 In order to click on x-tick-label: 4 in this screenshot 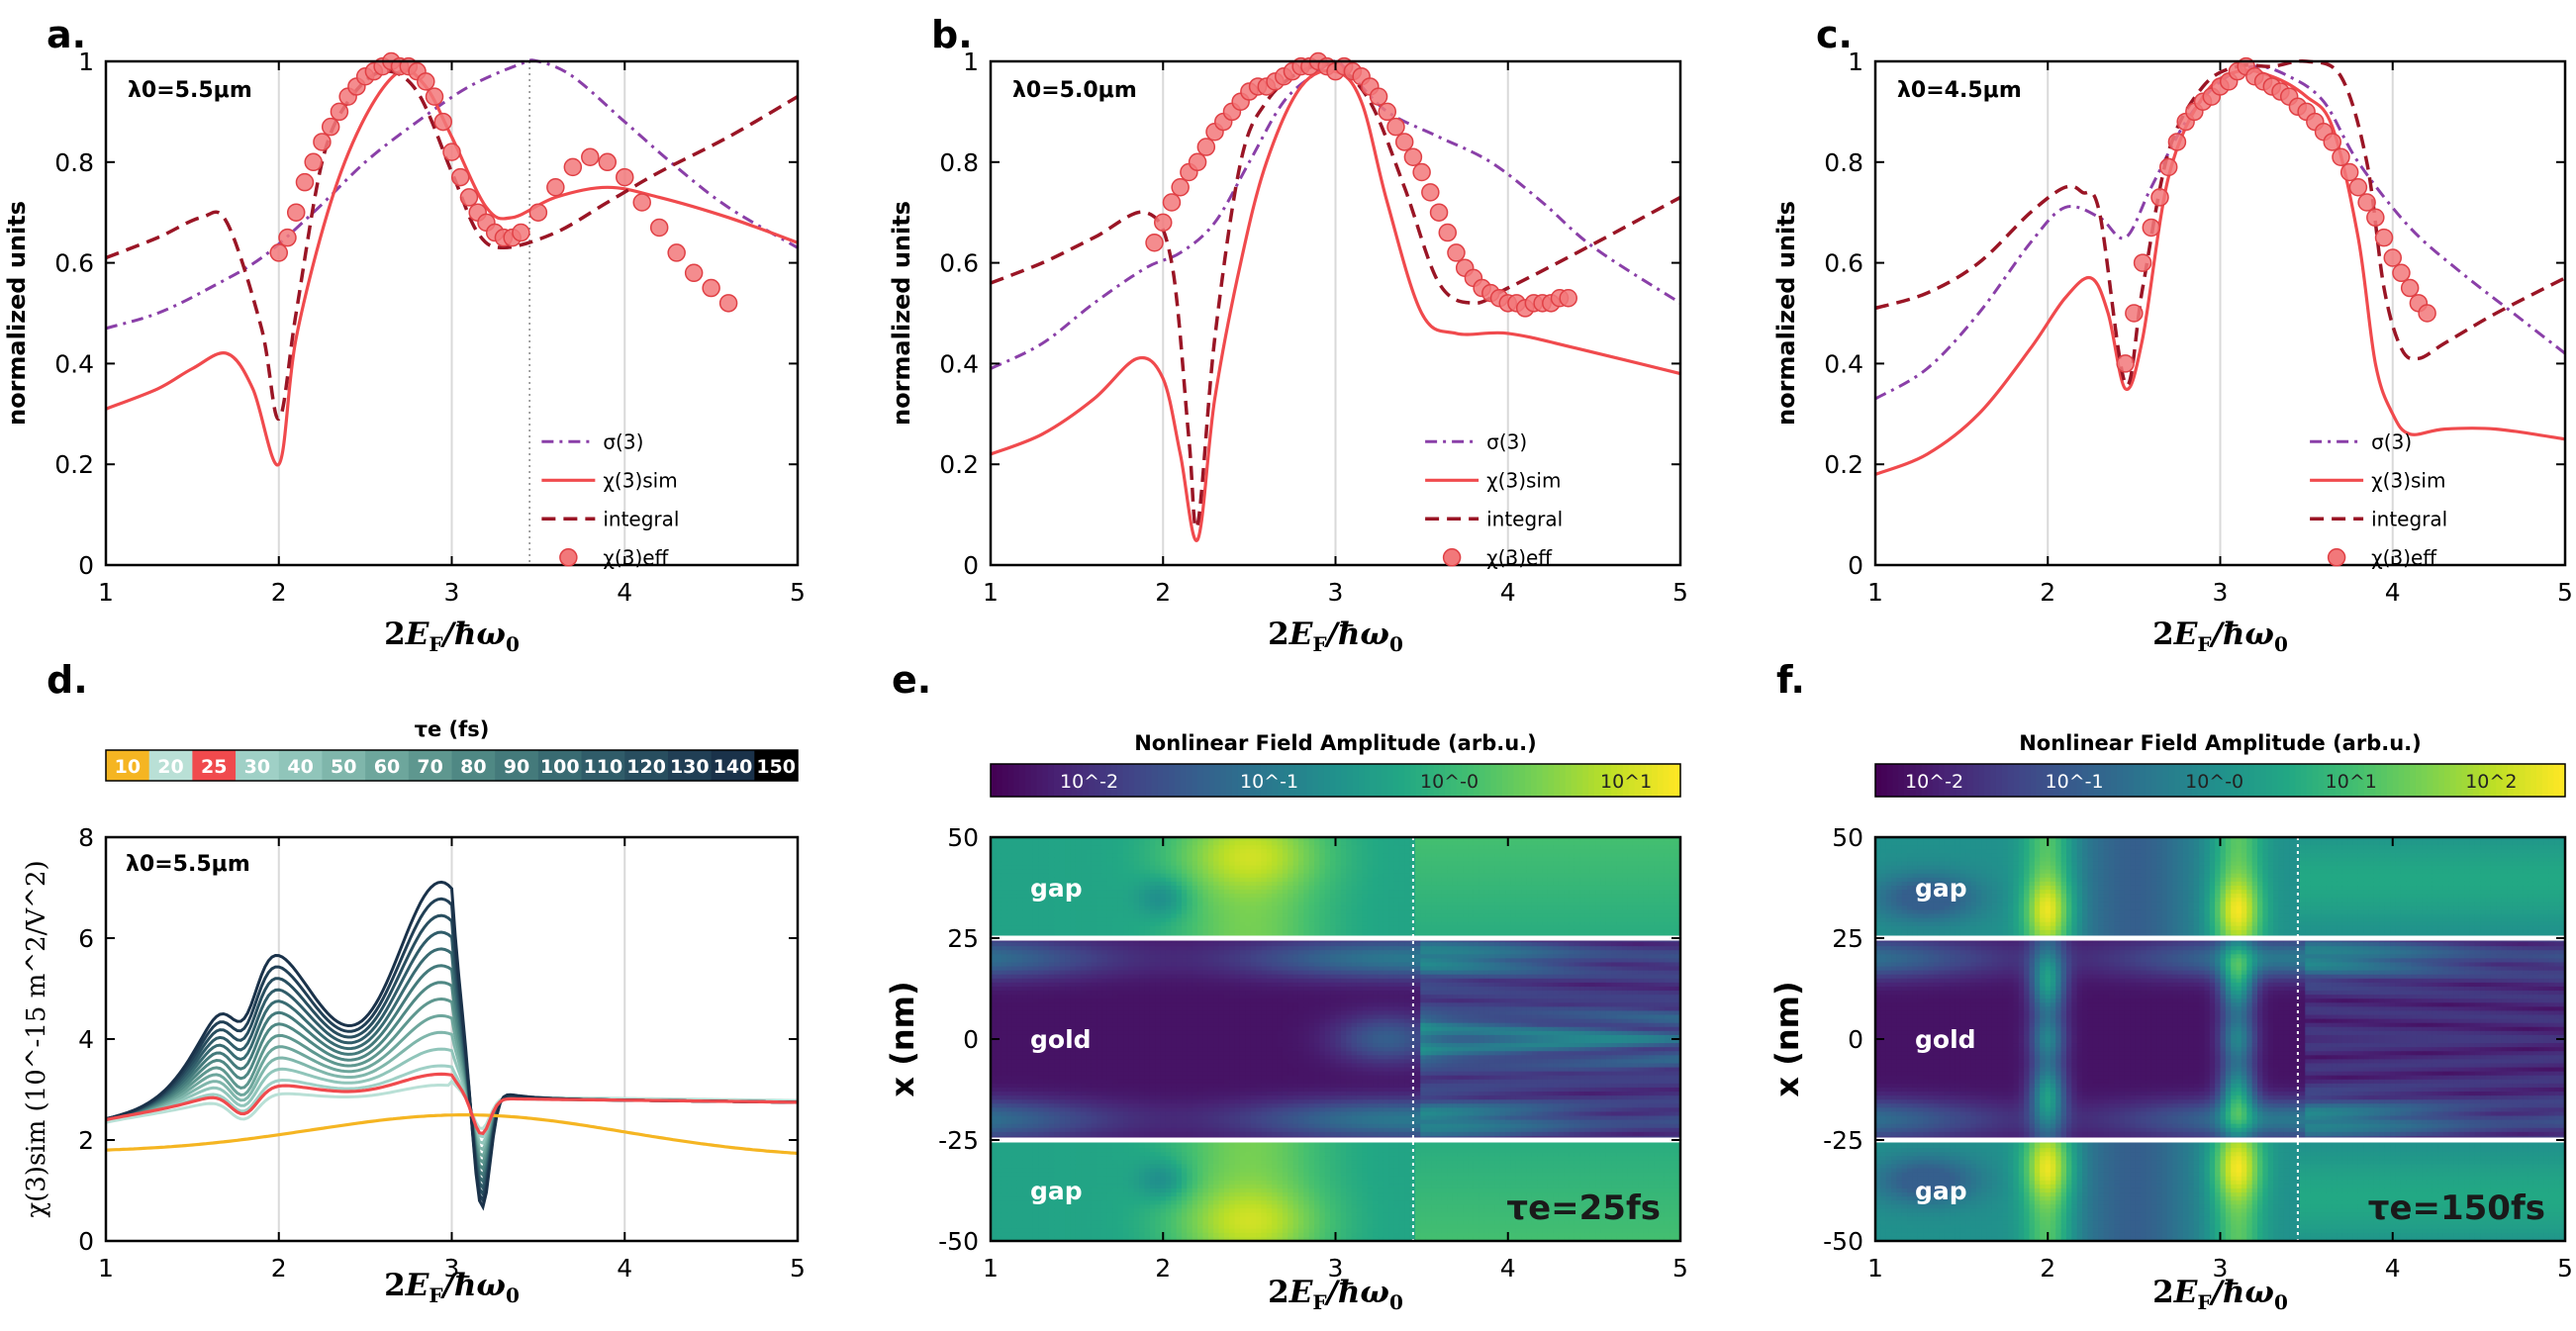, I will do `click(2393, 592)`.